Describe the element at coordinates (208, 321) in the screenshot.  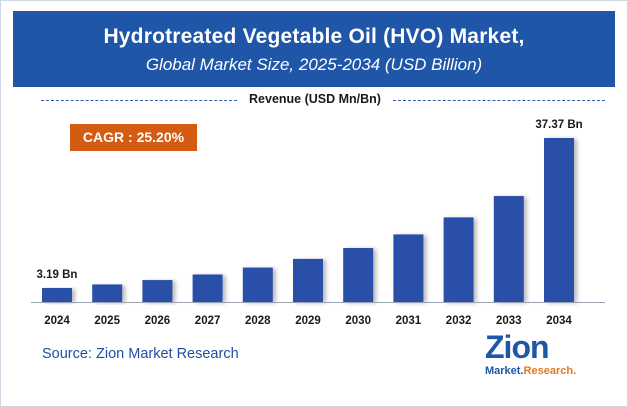
I see `x-tick-2027: 2027` at that location.